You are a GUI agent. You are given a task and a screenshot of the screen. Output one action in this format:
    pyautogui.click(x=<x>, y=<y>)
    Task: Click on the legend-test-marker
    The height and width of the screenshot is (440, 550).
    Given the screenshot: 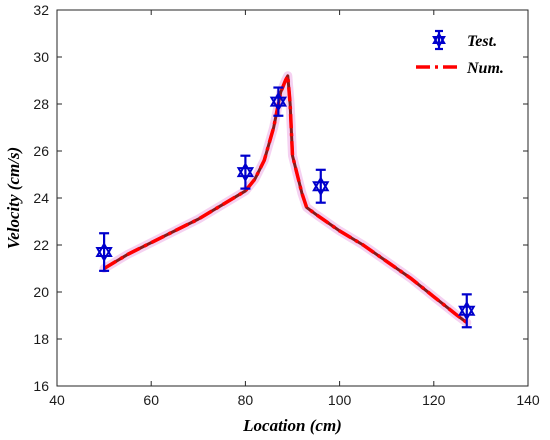 What is the action you would take?
    pyautogui.click(x=439, y=40)
    